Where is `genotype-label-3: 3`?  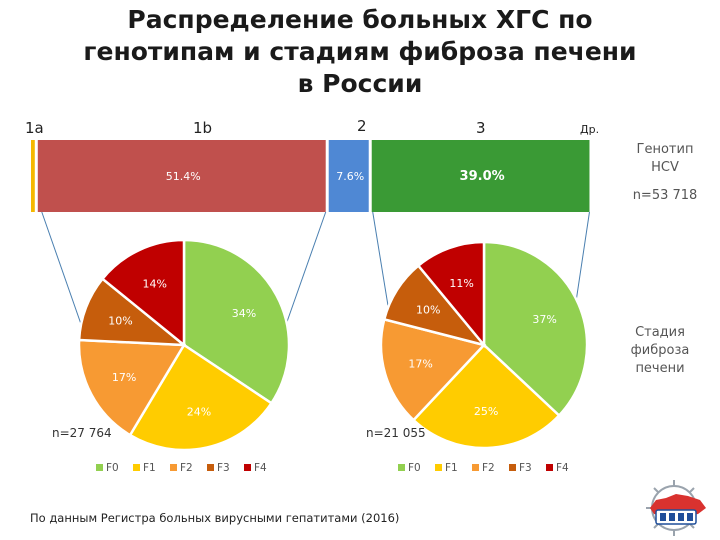 genotype-label-3: 3 is located at coordinates (481, 128).